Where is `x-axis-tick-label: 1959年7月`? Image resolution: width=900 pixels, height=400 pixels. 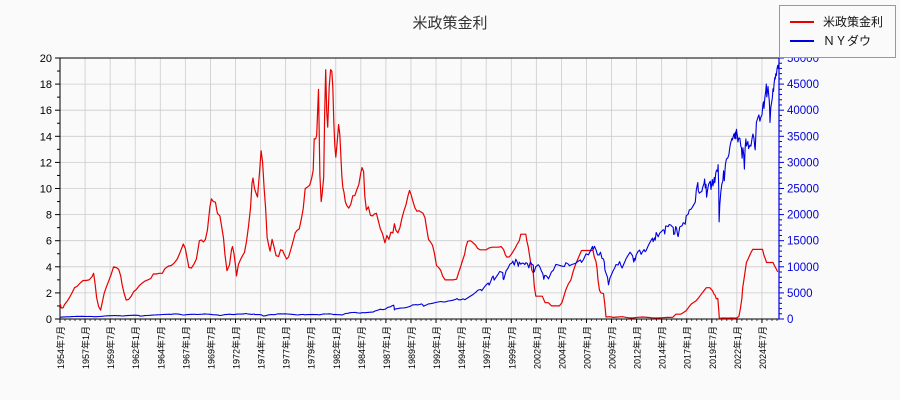
x-axis-tick-label: 1959年7月 is located at coordinates (110, 347).